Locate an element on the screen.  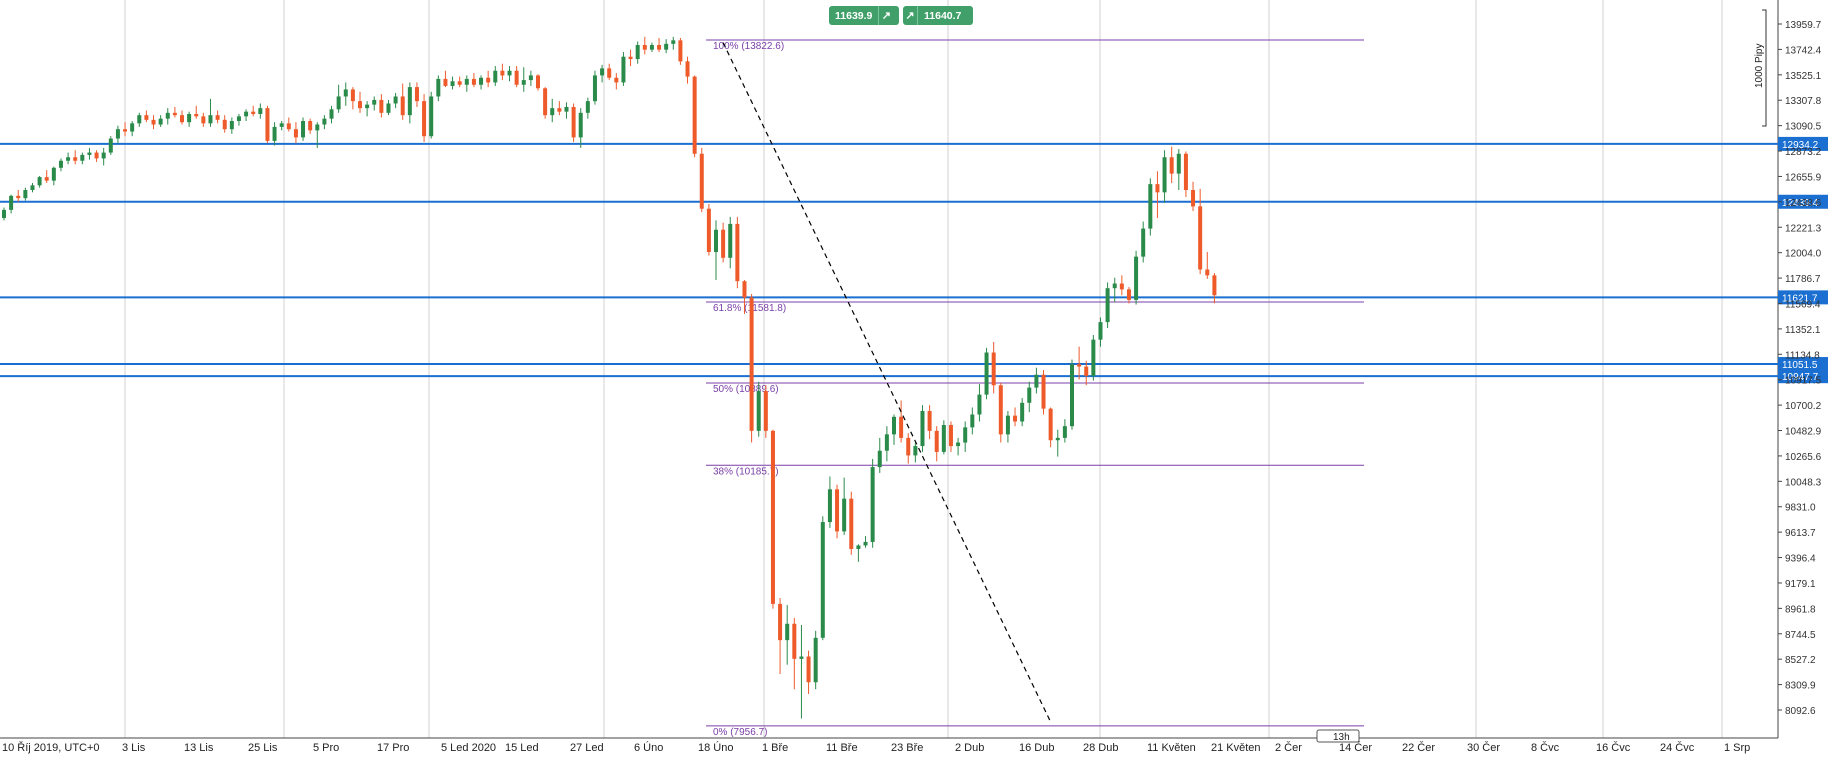
price-tick-label: 9179.1 is located at coordinates (1800, 584).